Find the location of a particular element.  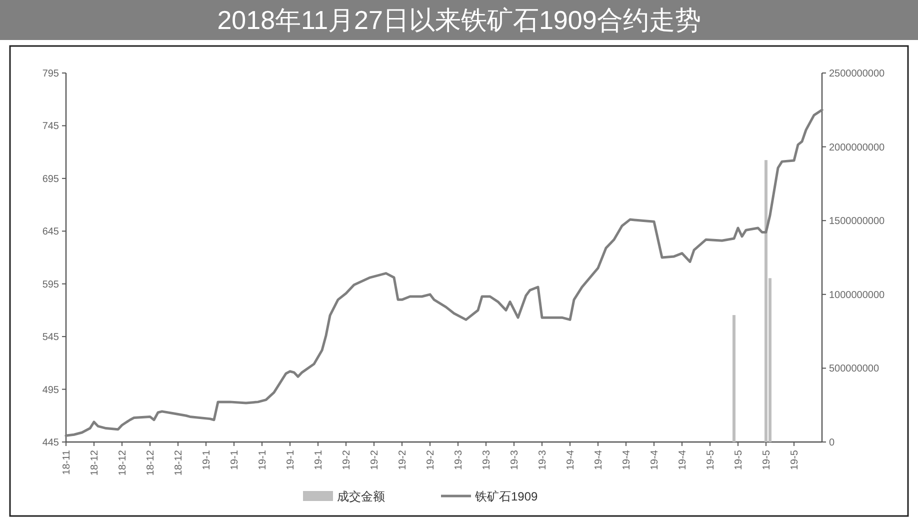

x-tick-label: 18-11 is located at coordinates (67, 462).